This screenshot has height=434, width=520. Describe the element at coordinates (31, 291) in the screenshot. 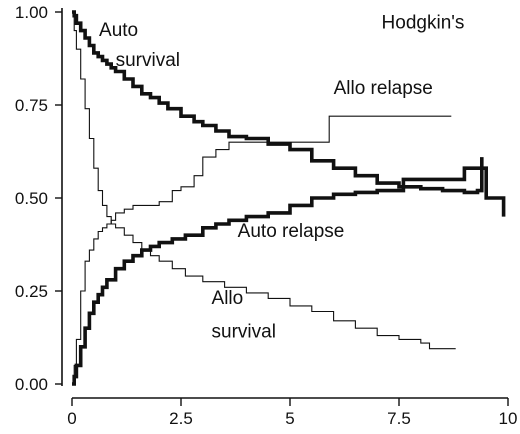

I see `y-tick-label: 0.25` at that location.